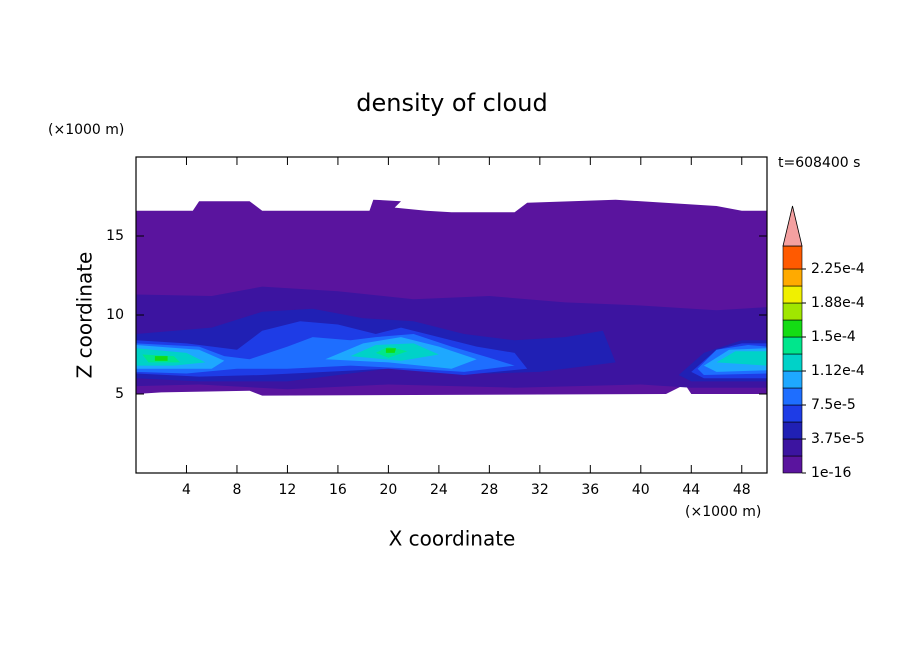 The image size is (904, 654). I want to click on x-tick-label: 20, so click(388, 490).